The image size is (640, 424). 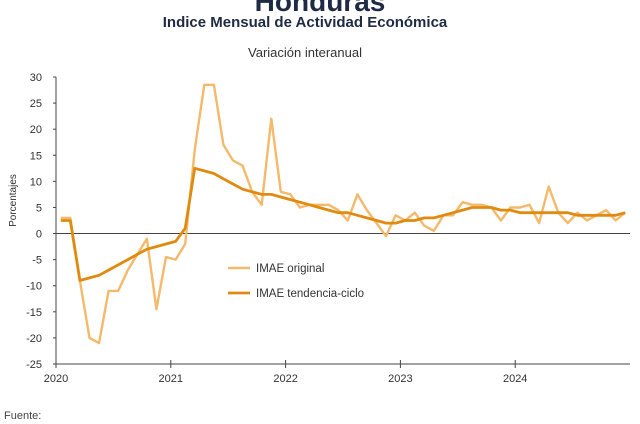 What do you see at coordinates (285, 379) in the screenshot?
I see `x-tick-label: 2022` at bounding box center [285, 379].